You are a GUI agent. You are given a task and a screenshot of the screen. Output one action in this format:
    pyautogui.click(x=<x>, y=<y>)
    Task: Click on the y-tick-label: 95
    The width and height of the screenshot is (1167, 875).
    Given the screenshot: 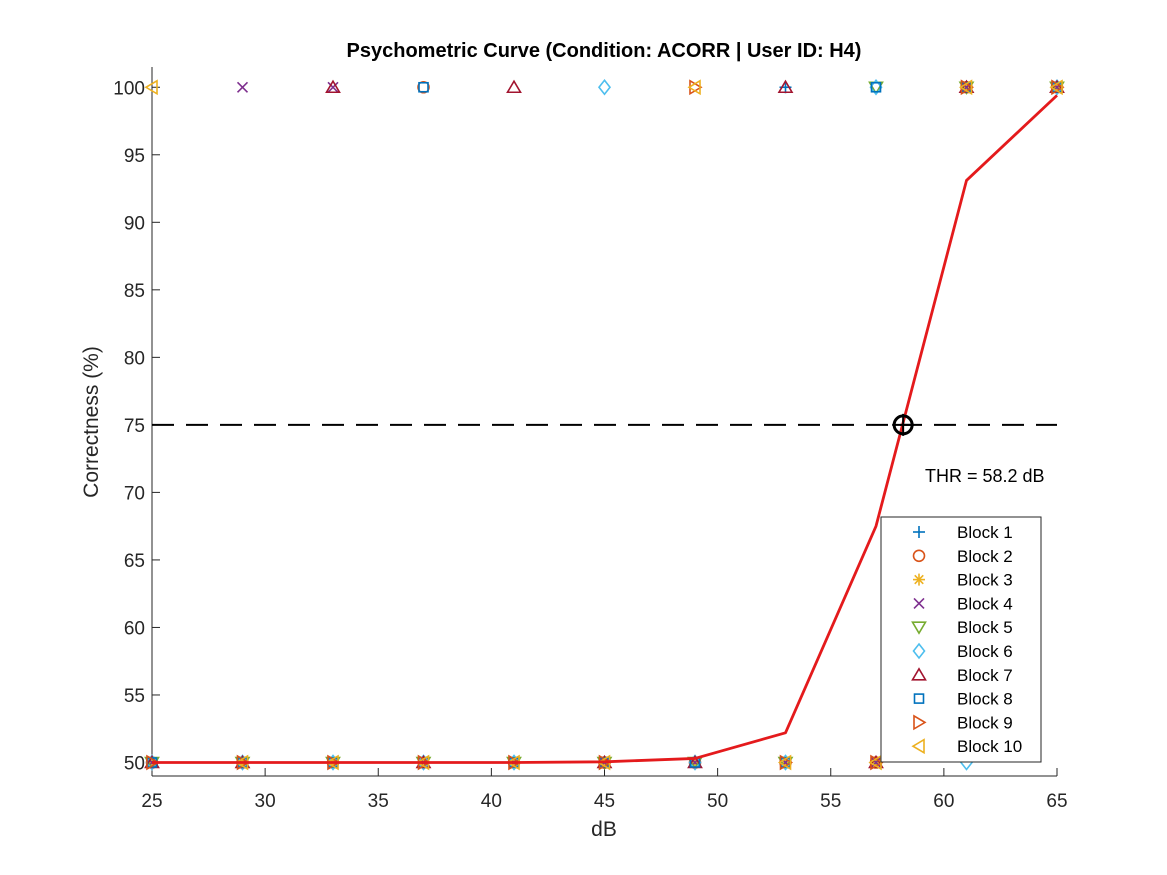 What is the action you would take?
    pyautogui.click(x=134, y=156)
    